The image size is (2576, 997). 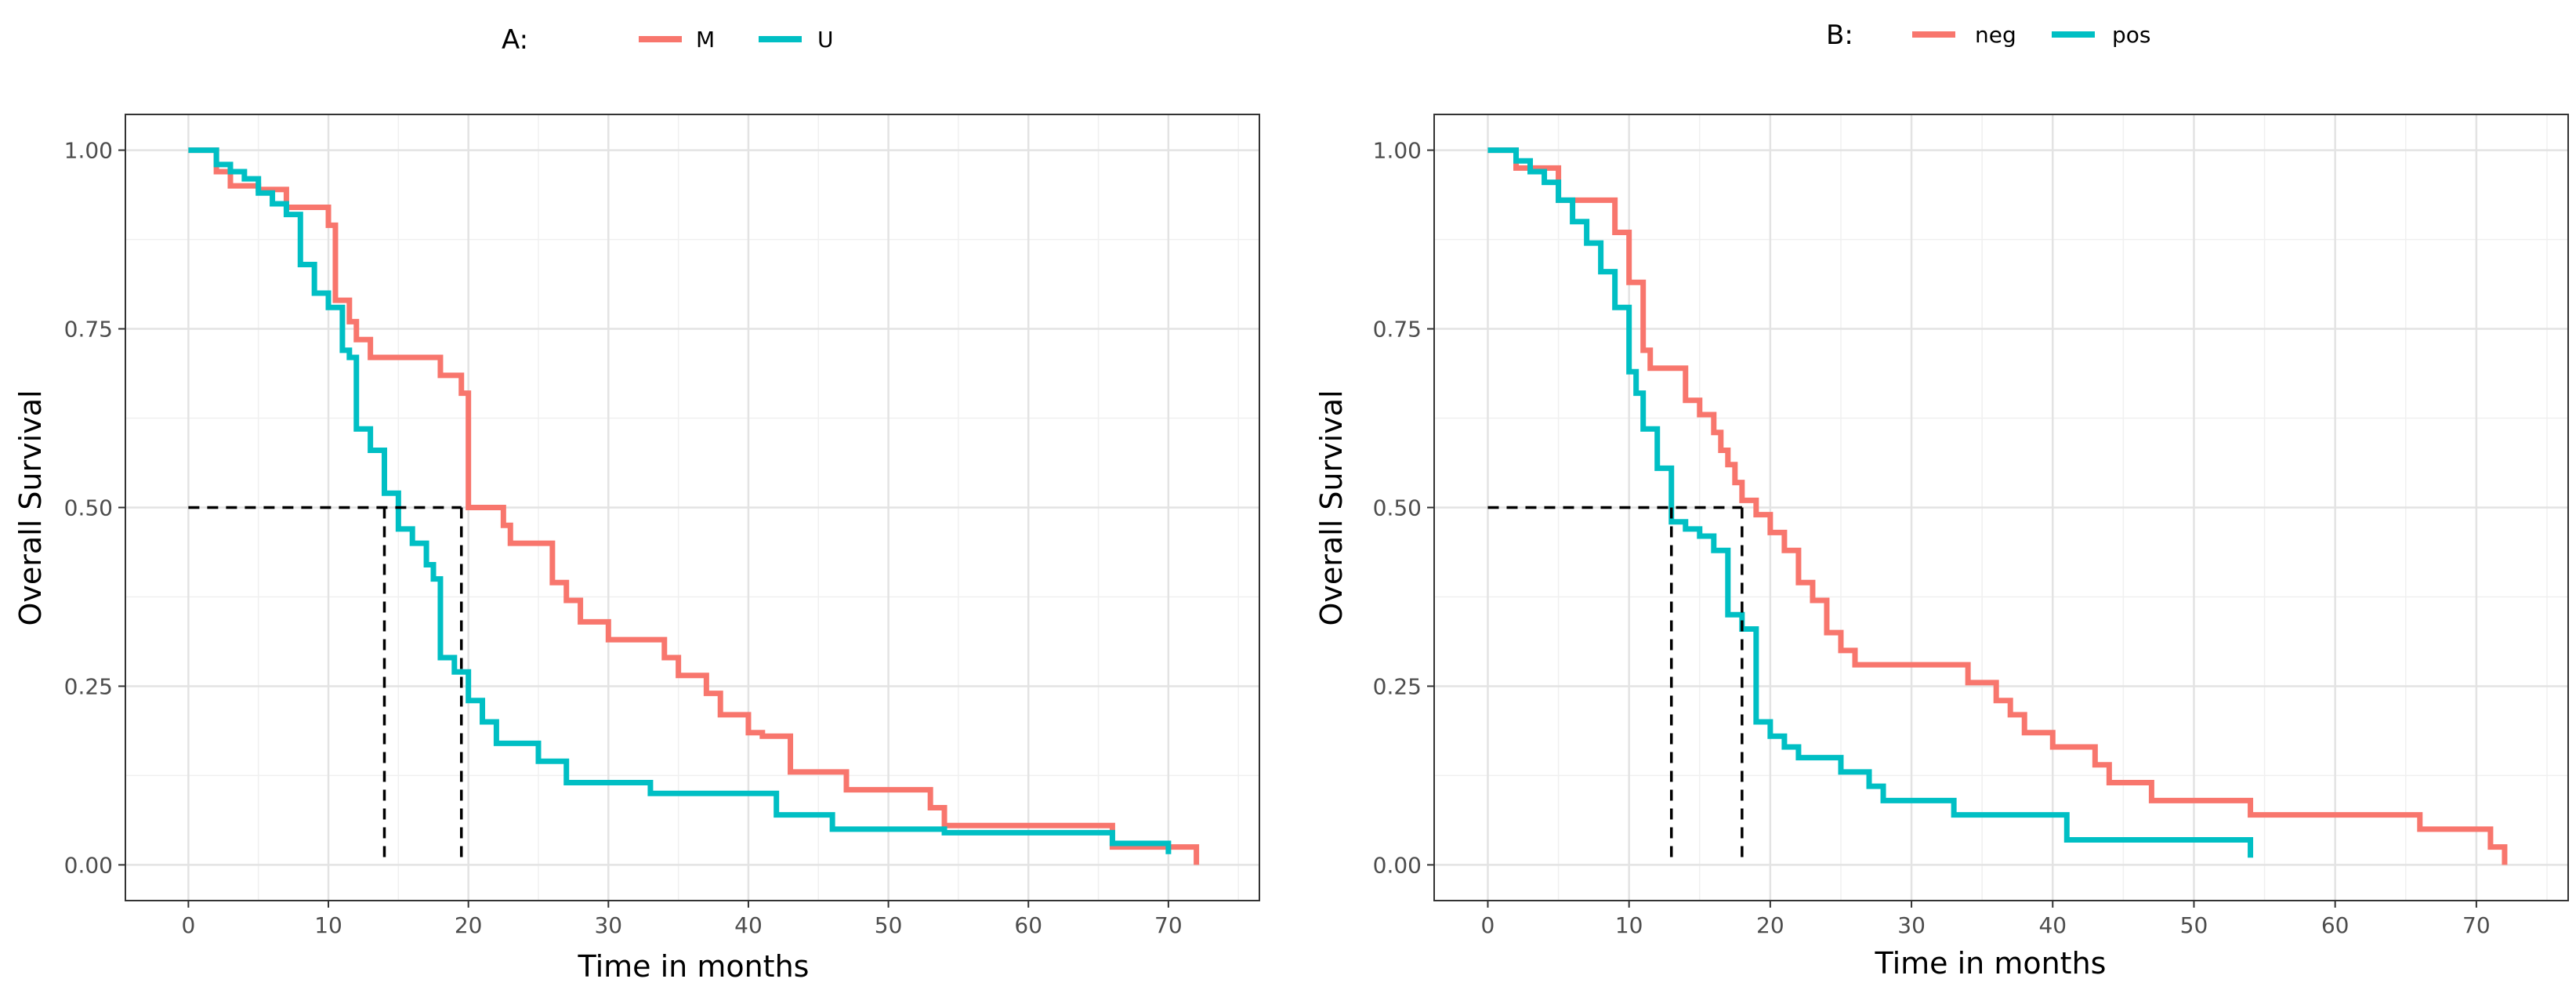 What do you see at coordinates (668, 40) in the screenshot?
I see `legend-a: A: M U` at bounding box center [668, 40].